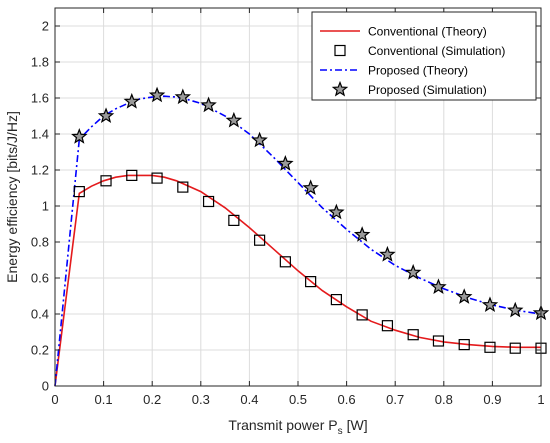 The height and width of the screenshot is (443, 550). What do you see at coordinates (427, 32) in the screenshot?
I see `legend-label: Conventional (Theory)` at bounding box center [427, 32].